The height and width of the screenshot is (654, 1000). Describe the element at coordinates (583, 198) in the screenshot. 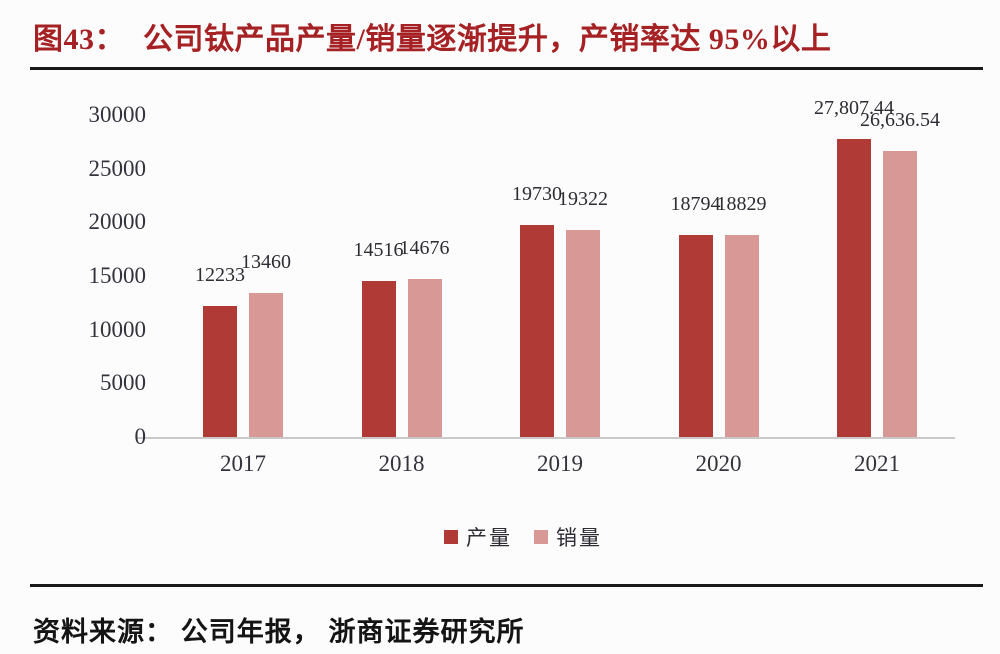

I see `sales-data-label: 19322` at that location.